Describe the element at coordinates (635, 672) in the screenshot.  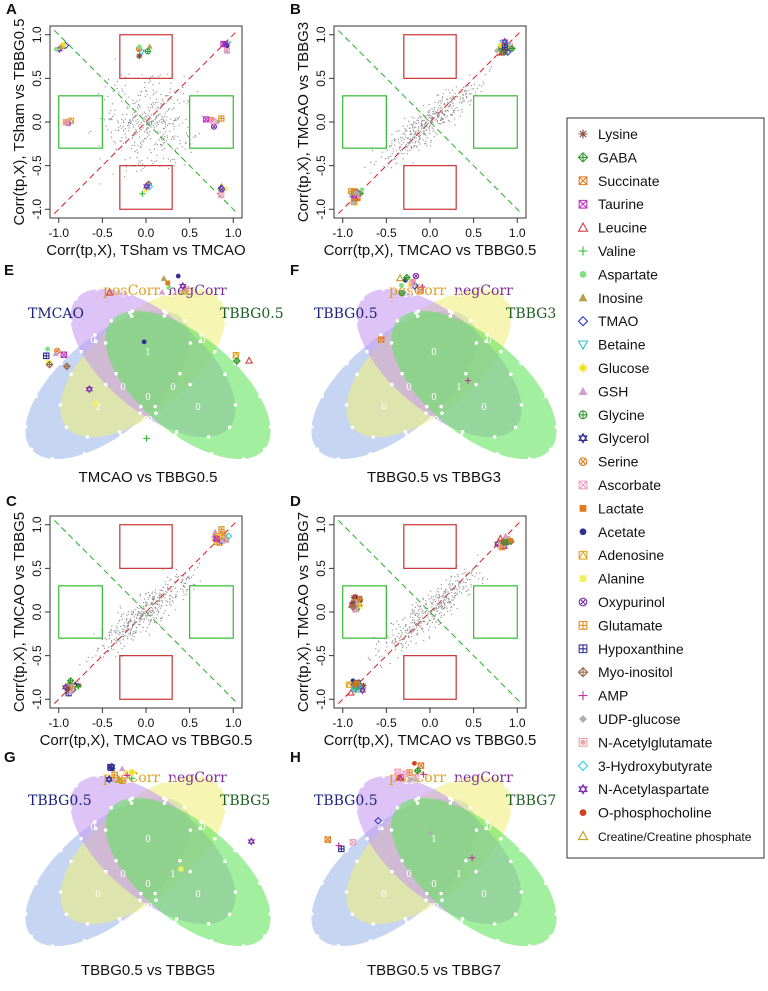
I see `legend-label: Myo-inositol` at that location.